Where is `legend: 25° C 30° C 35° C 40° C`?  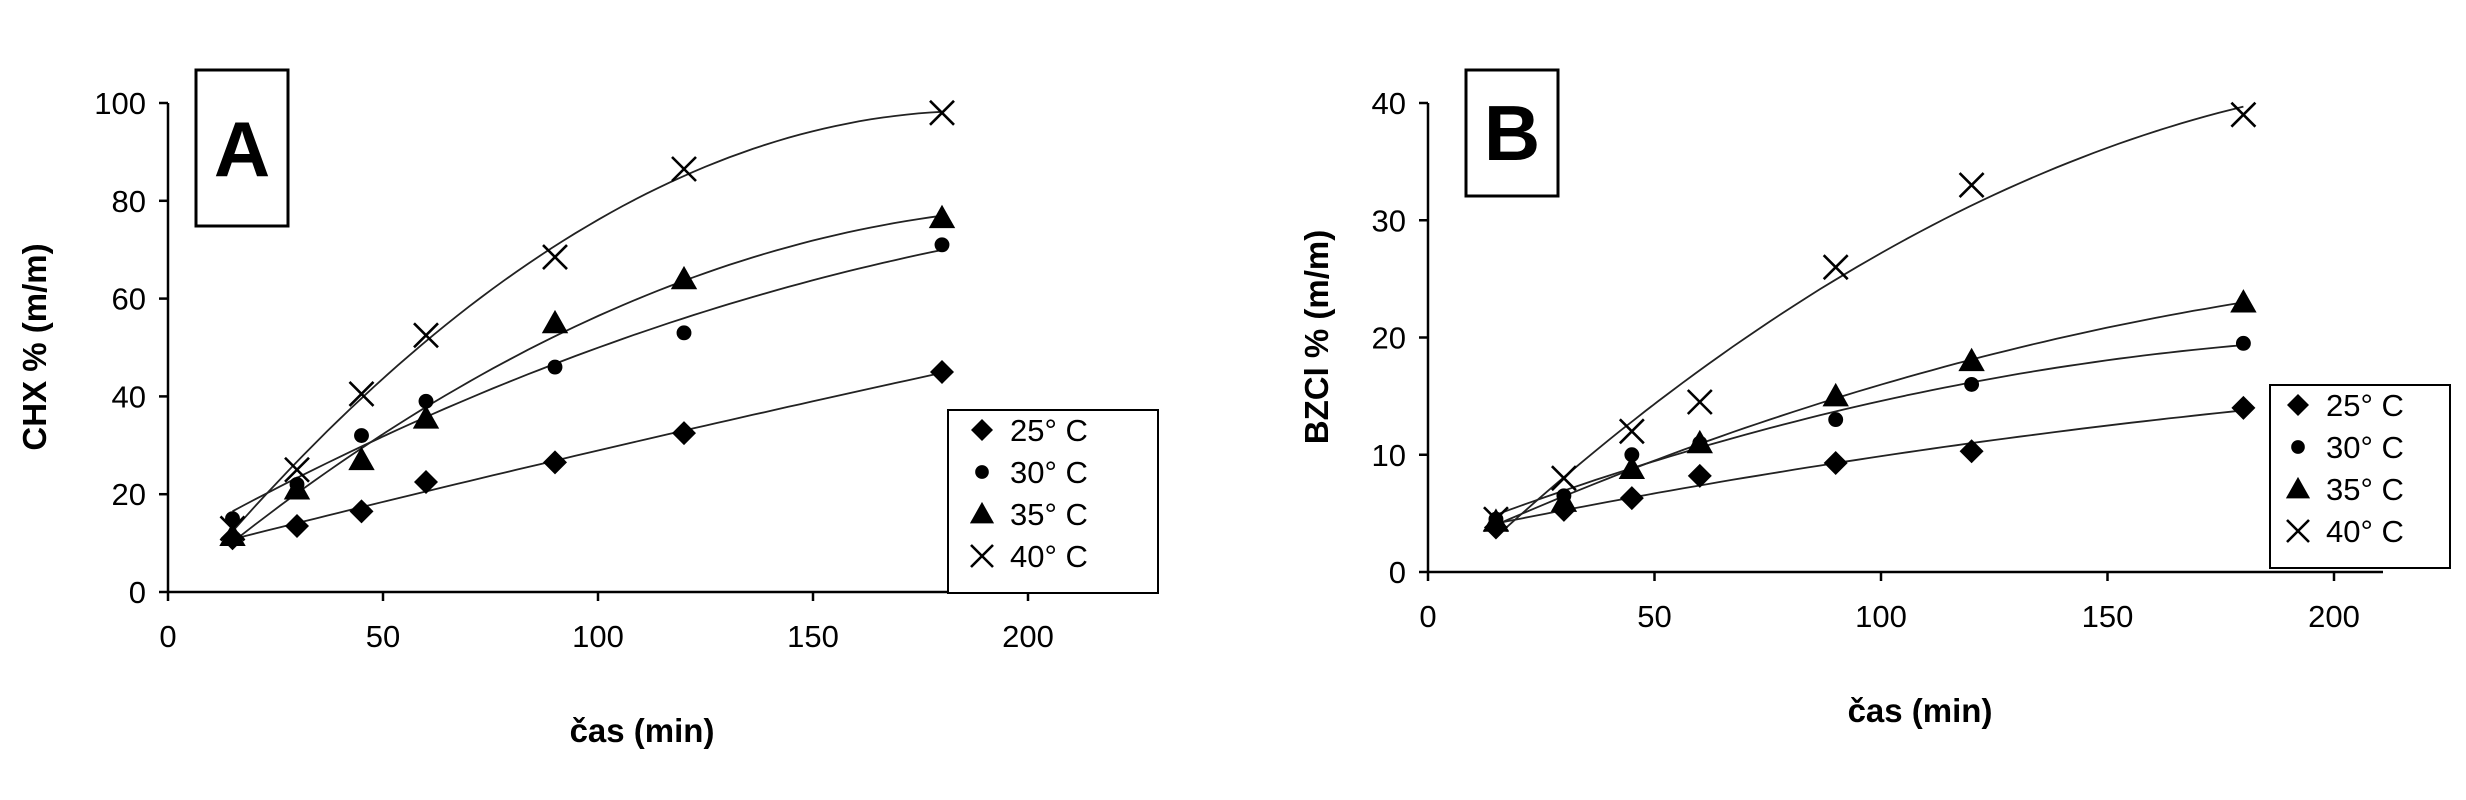
legend: 25° C 30° C 35° C 40° C is located at coordinates (2360, 476).